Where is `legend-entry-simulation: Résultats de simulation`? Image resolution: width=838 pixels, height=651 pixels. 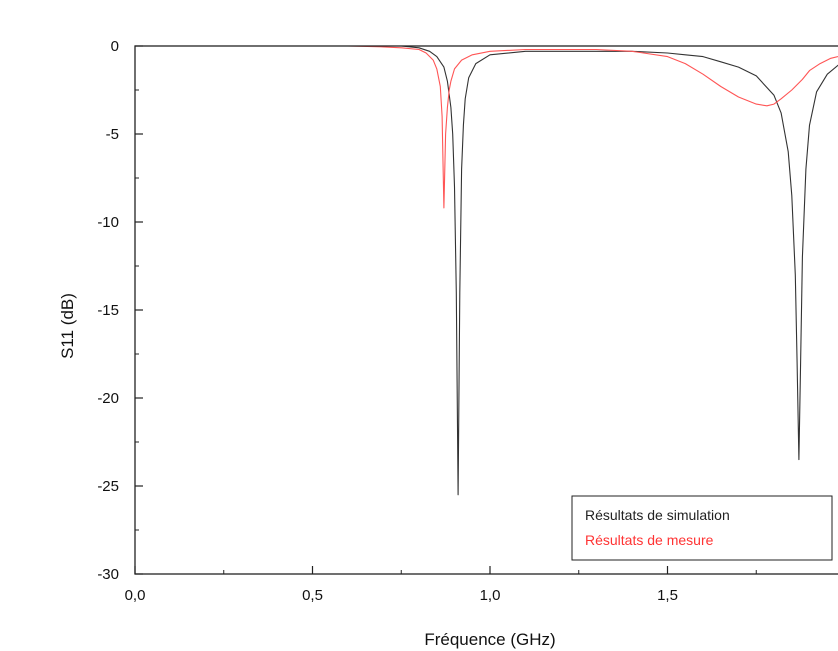
legend-entry-simulation: Résultats de simulation is located at coordinates (657, 515).